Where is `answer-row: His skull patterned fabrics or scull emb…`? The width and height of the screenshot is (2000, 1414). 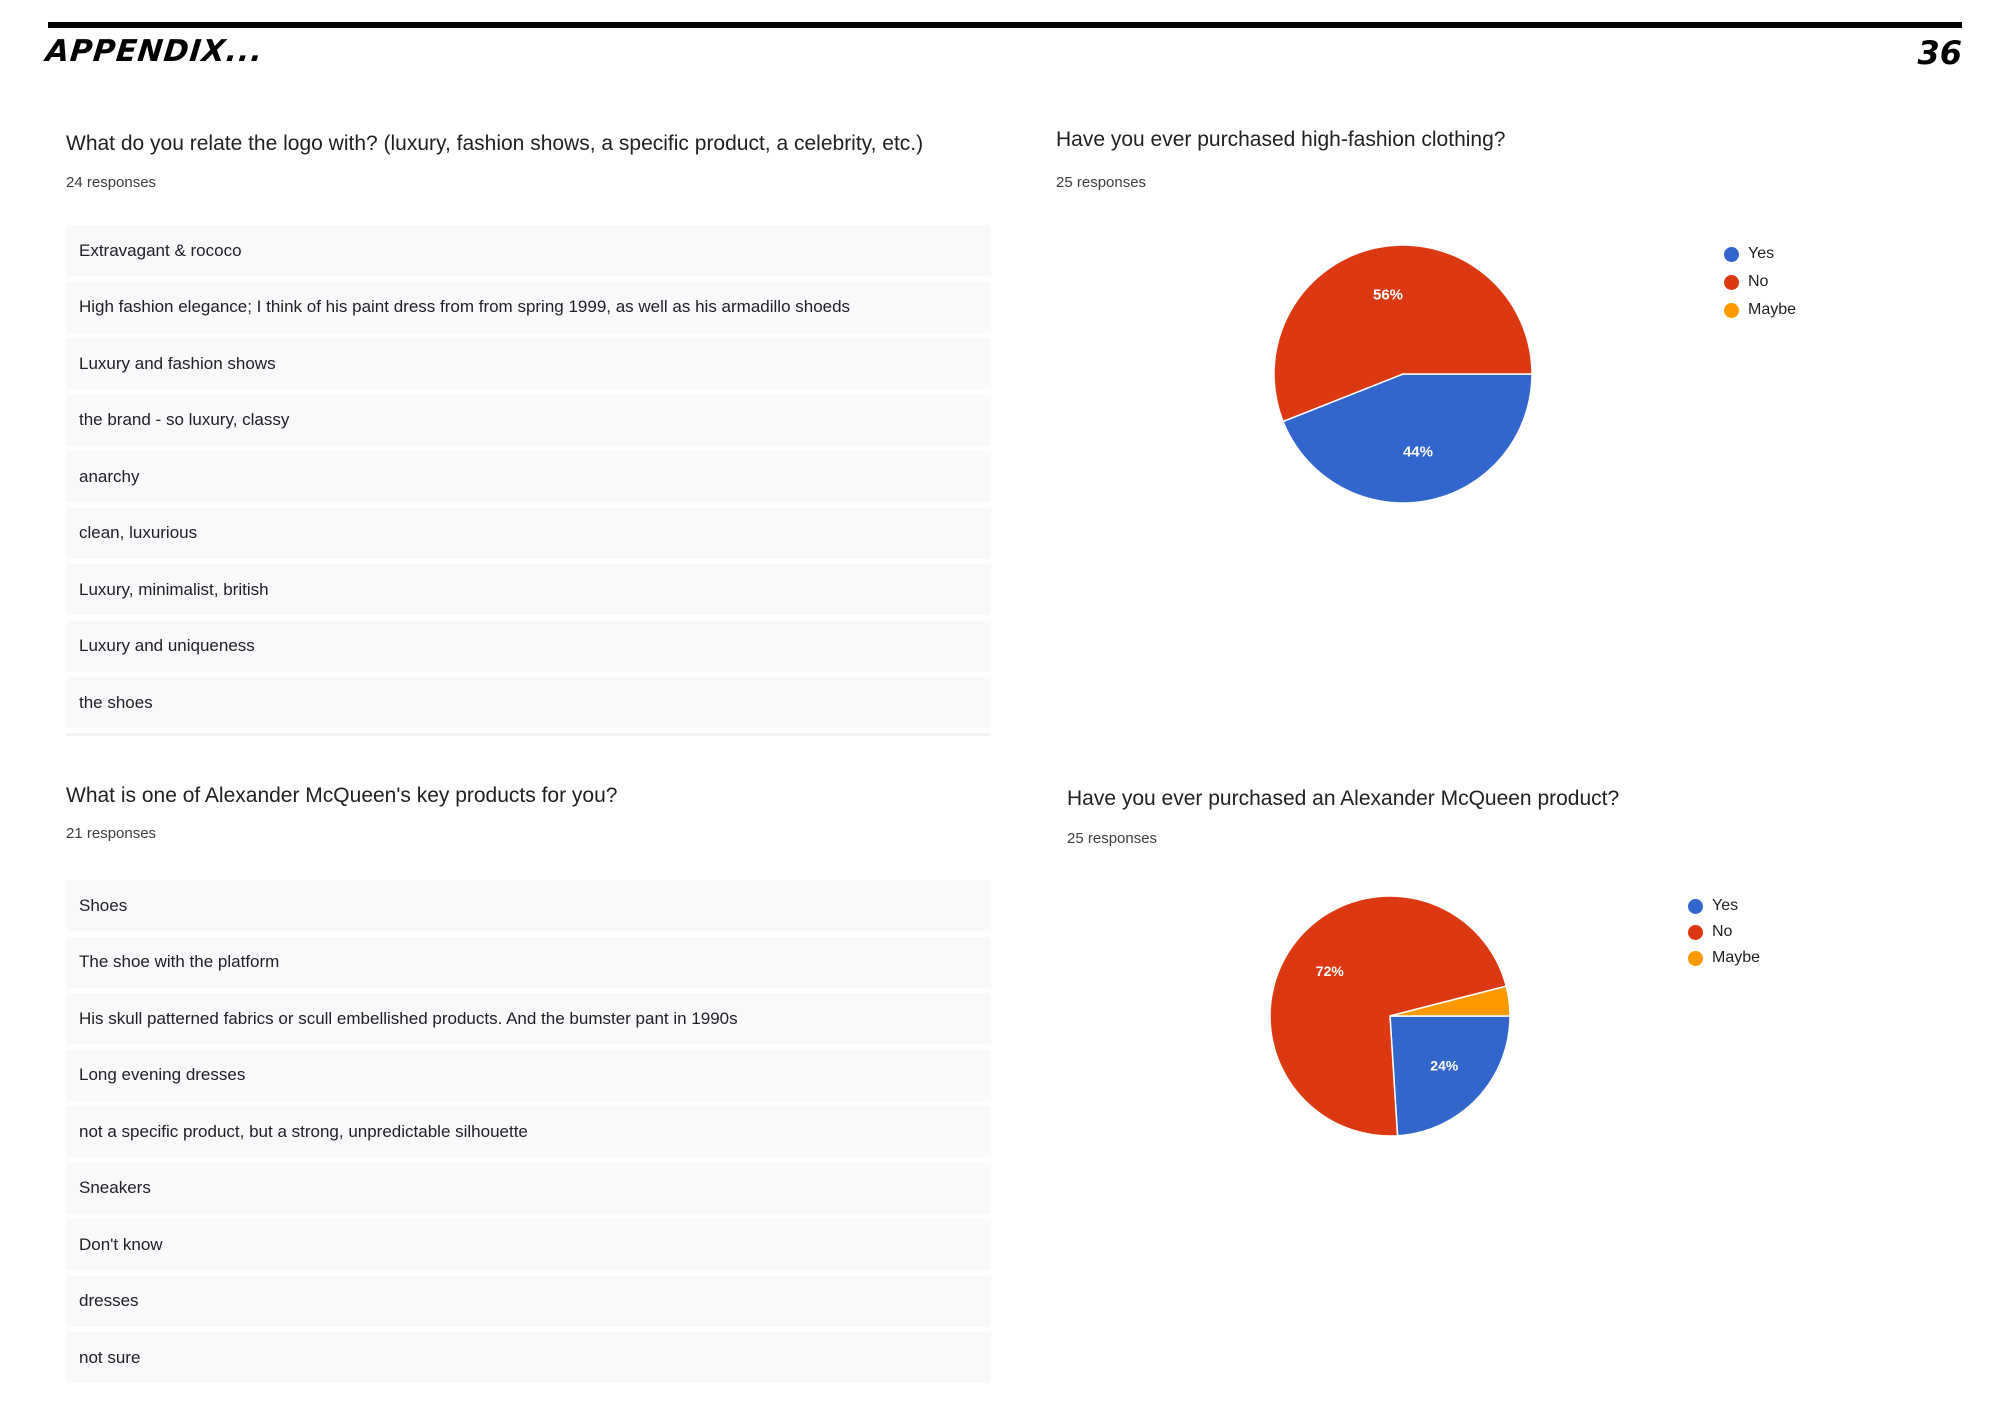
answer-row: His skull patterned fabrics or scull emb… is located at coordinates (528, 1018).